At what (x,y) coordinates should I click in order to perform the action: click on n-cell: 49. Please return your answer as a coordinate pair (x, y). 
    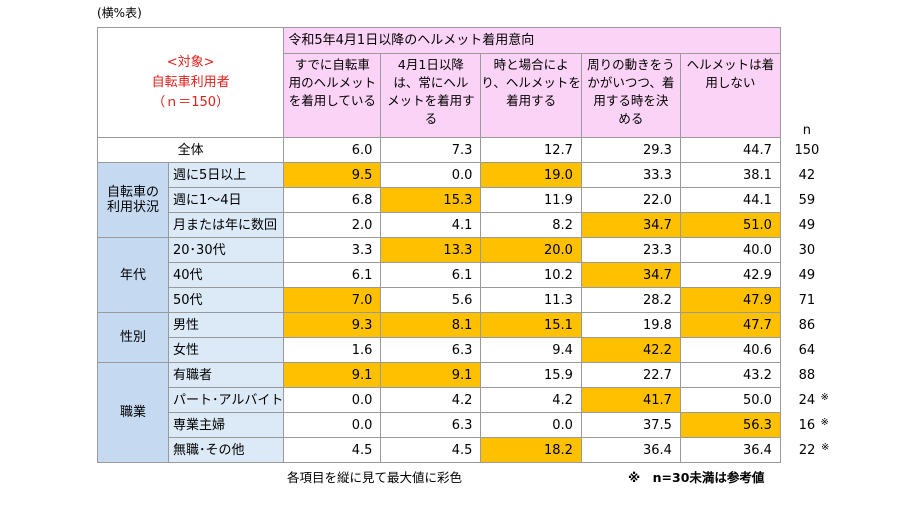
    Looking at the image, I should click on (807, 225).